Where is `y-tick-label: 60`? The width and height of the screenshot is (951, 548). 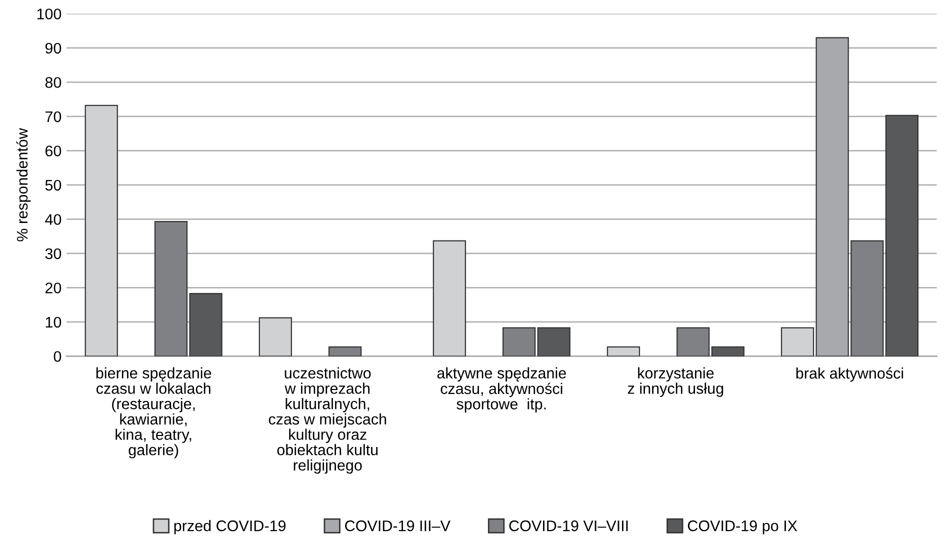
y-tick-label: 60 is located at coordinates (53, 151).